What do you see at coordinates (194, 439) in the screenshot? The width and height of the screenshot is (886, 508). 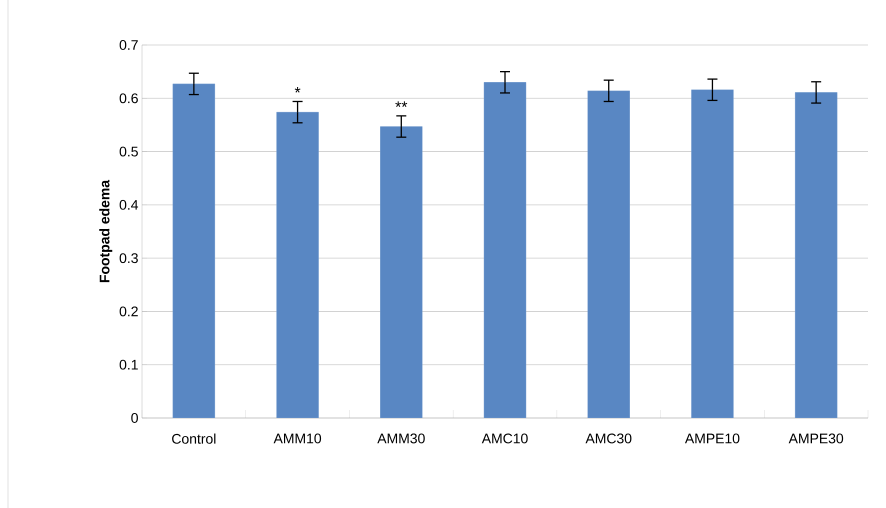 I see `x-tick-label: Control` at bounding box center [194, 439].